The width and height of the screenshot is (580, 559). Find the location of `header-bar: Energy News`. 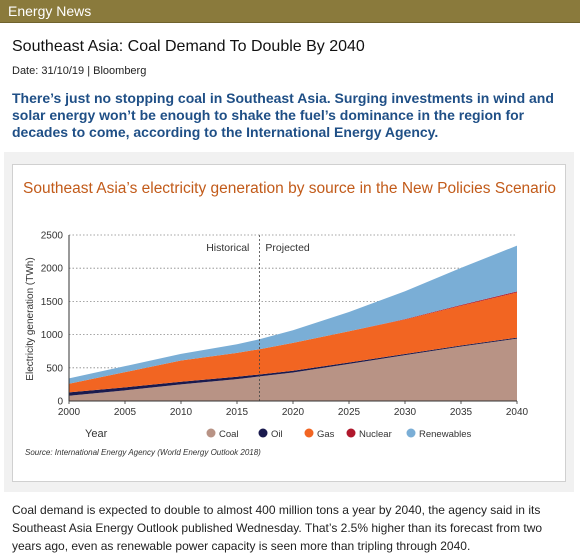

header-bar: Energy News is located at coordinates (290, 11).